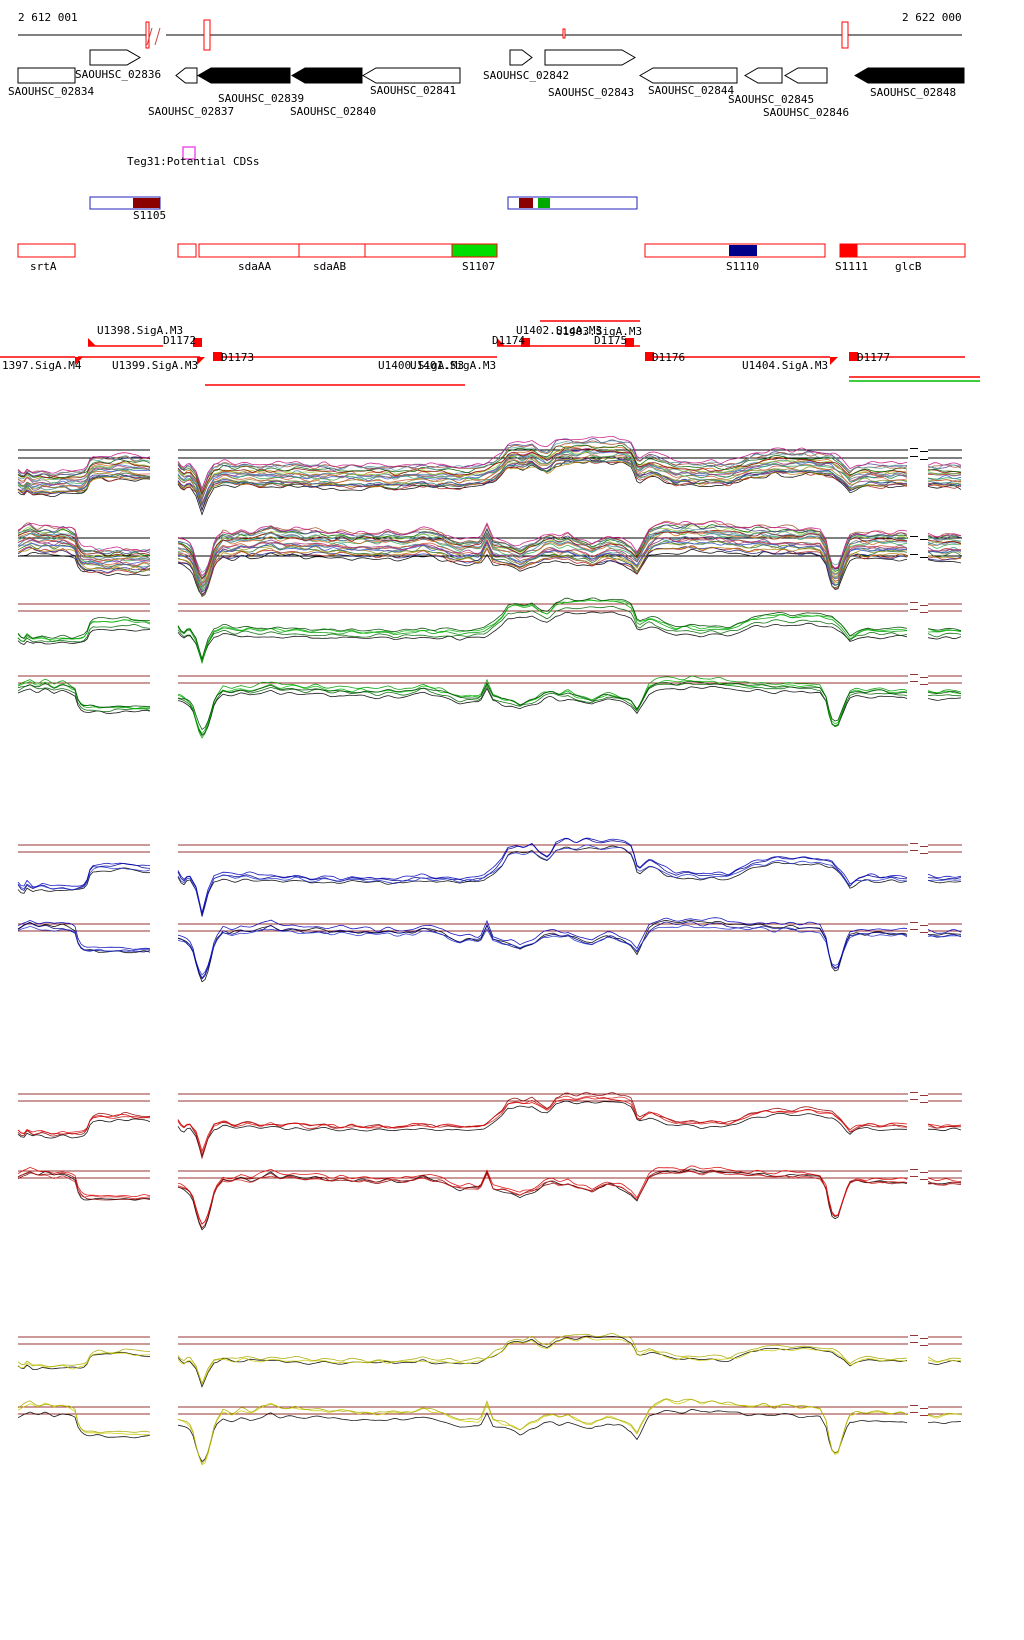  I want to click on gene-label: SAOUHSC_02840, so click(333, 111).